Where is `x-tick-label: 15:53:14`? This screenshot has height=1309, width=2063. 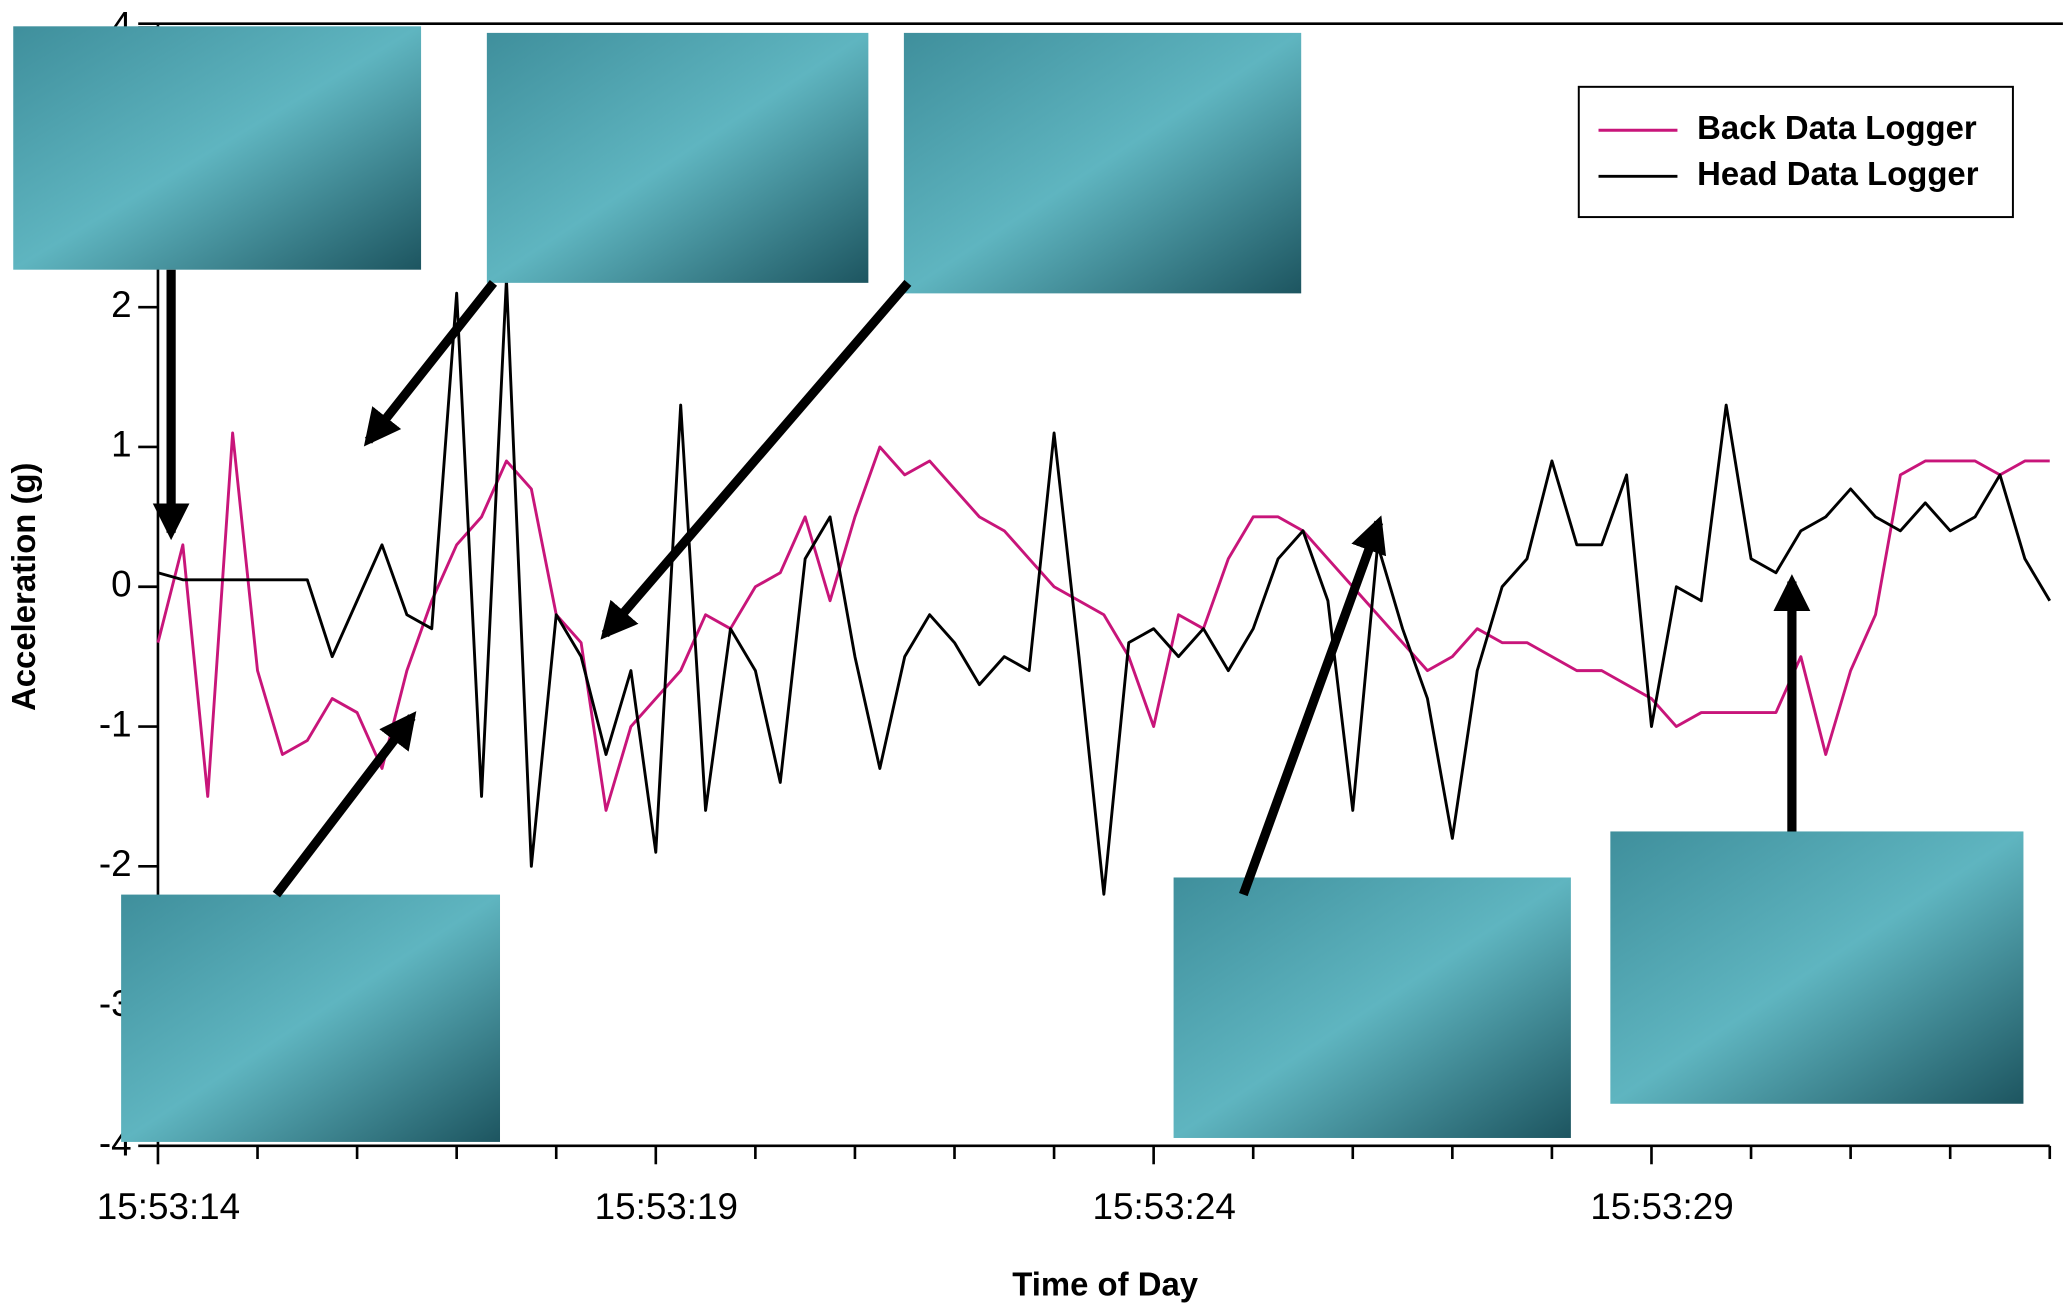
x-tick-label: 15:53:14 is located at coordinates (168, 1206).